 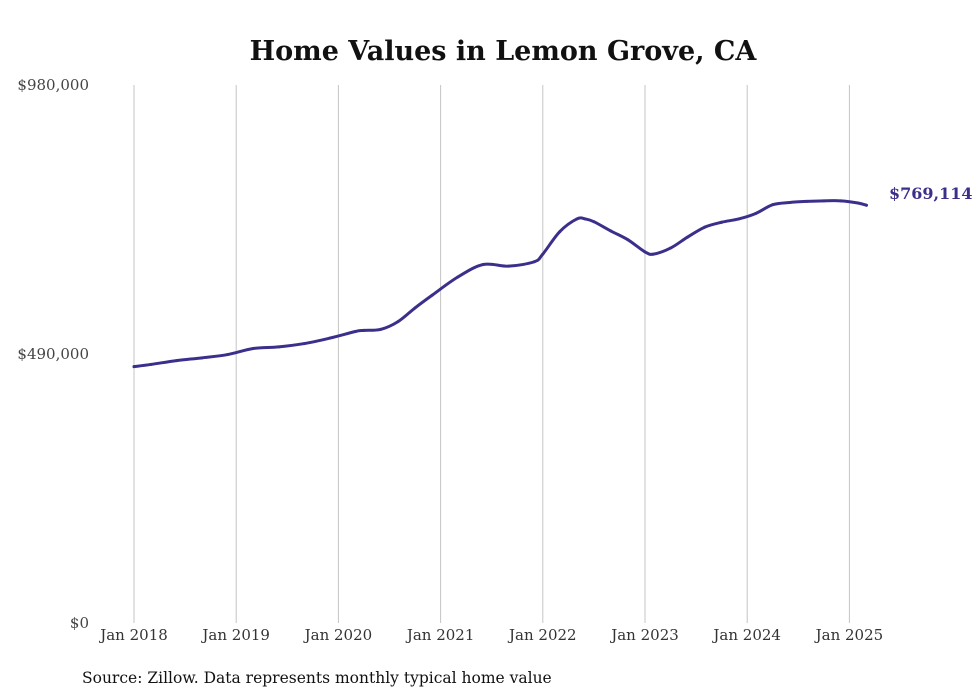 I want to click on y-tick-label: $490,000, so click(x=53, y=354).